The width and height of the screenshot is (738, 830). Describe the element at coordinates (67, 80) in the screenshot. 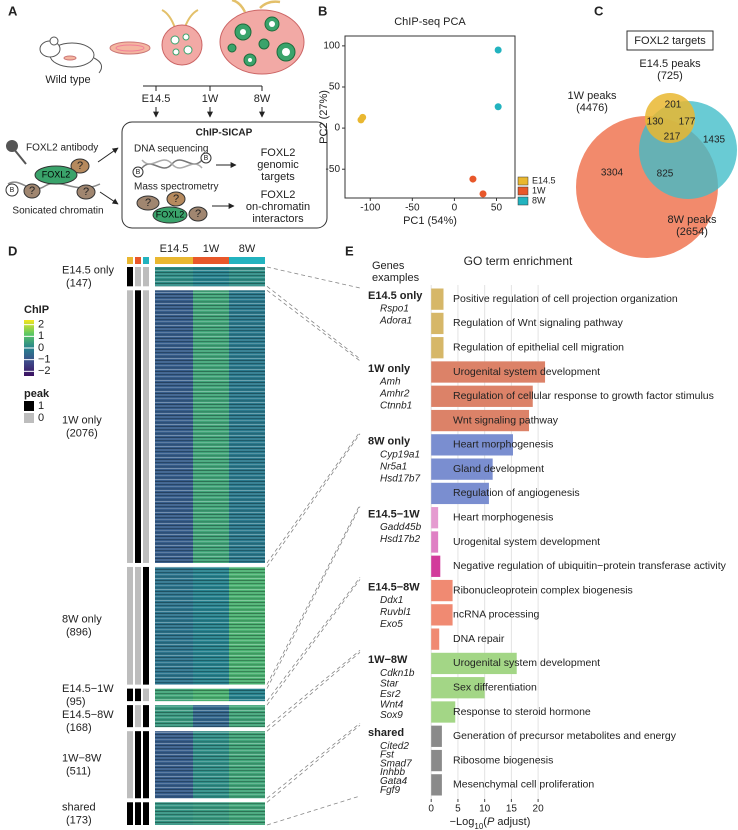

I see `label: Wild type` at that location.